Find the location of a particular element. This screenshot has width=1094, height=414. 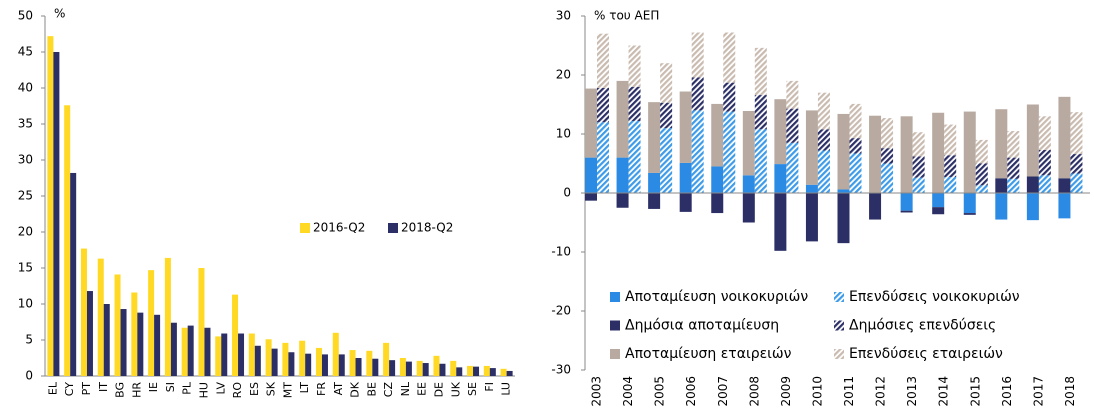

x-tick-label: BG is located at coordinates (120, 390).